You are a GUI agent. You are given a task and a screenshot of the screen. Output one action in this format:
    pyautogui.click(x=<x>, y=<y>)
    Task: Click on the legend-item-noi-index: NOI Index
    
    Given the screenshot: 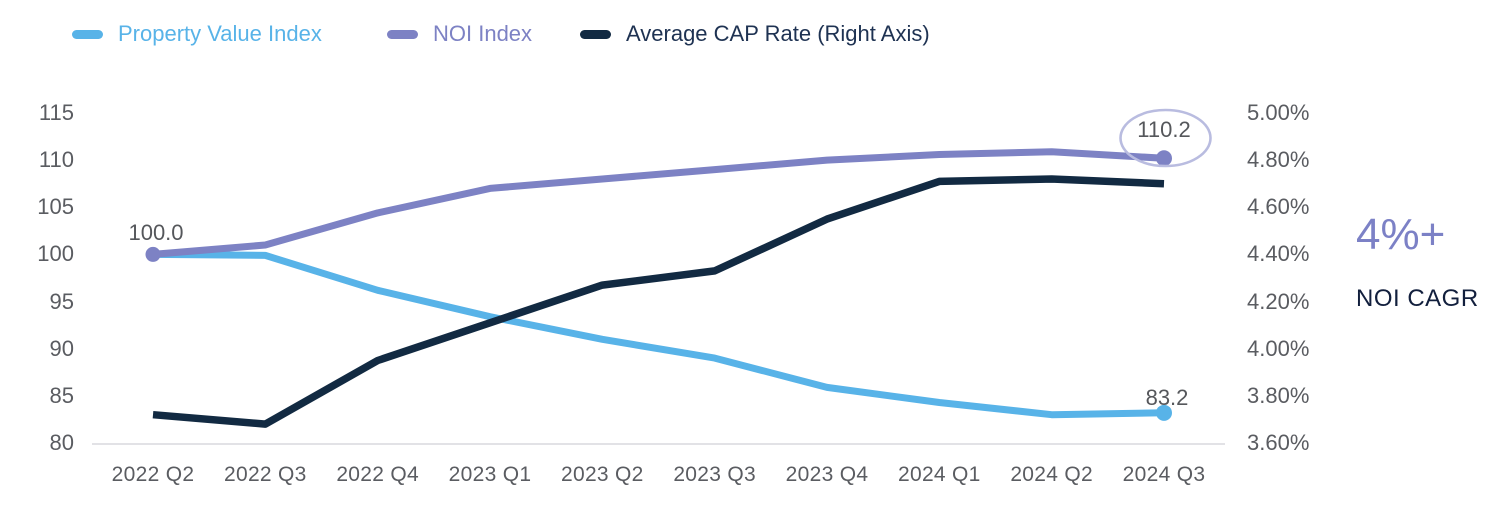 What is the action you would take?
    pyautogui.click(x=459, y=34)
    